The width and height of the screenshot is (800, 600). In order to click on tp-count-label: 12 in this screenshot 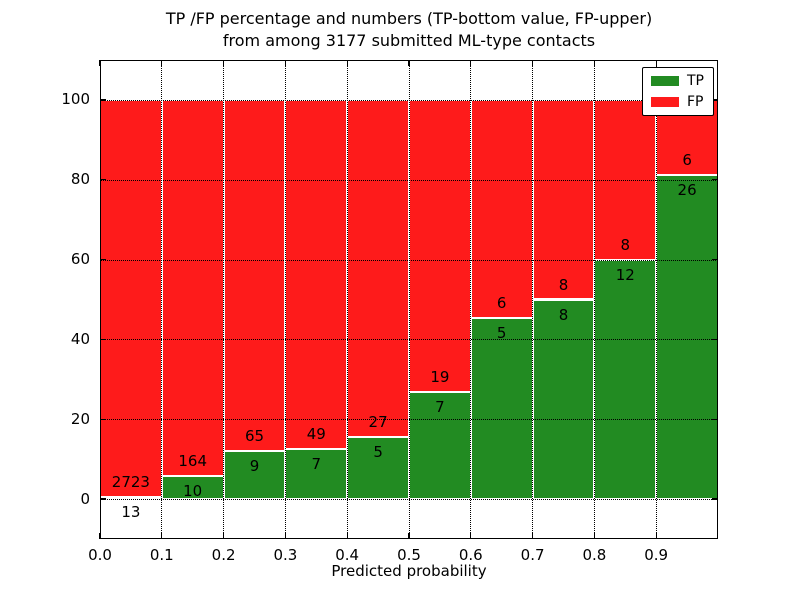, I will do `click(625, 274)`.